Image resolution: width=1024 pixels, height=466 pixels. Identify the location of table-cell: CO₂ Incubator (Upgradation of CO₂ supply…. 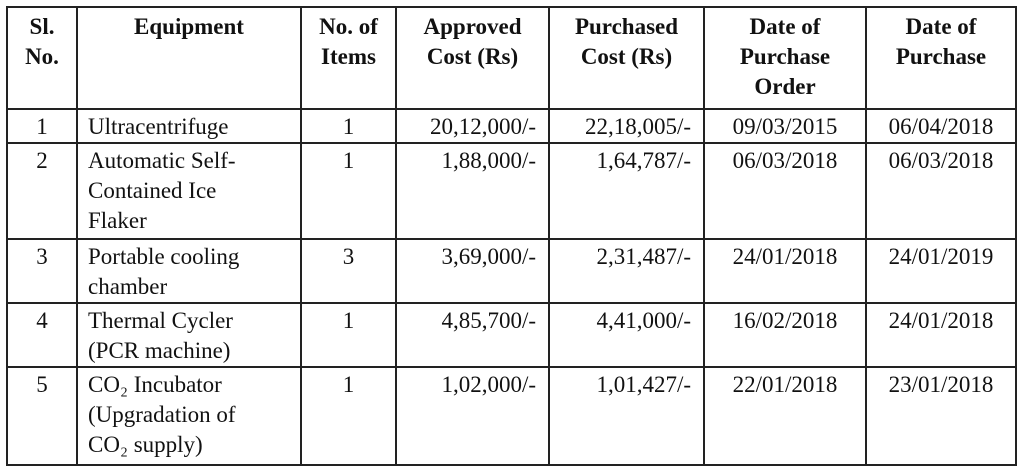
(189, 416).